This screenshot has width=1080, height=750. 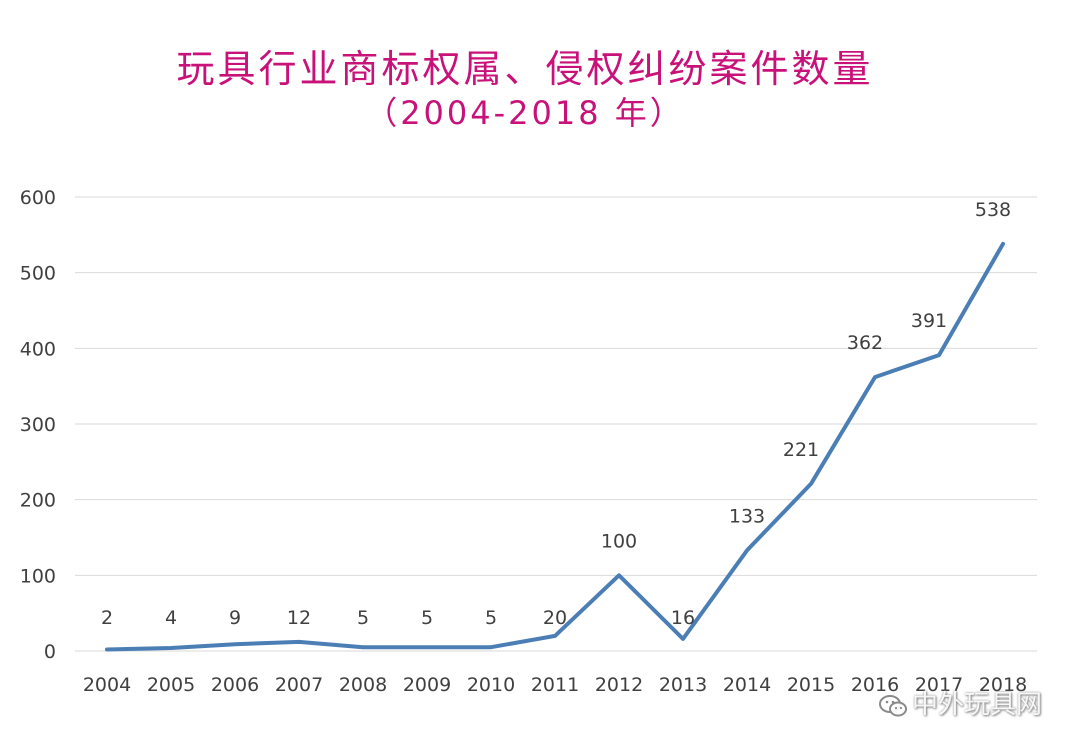 What do you see at coordinates (171, 618) in the screenshot?
I see `data-label: 4` at bounding box center [171, 618].